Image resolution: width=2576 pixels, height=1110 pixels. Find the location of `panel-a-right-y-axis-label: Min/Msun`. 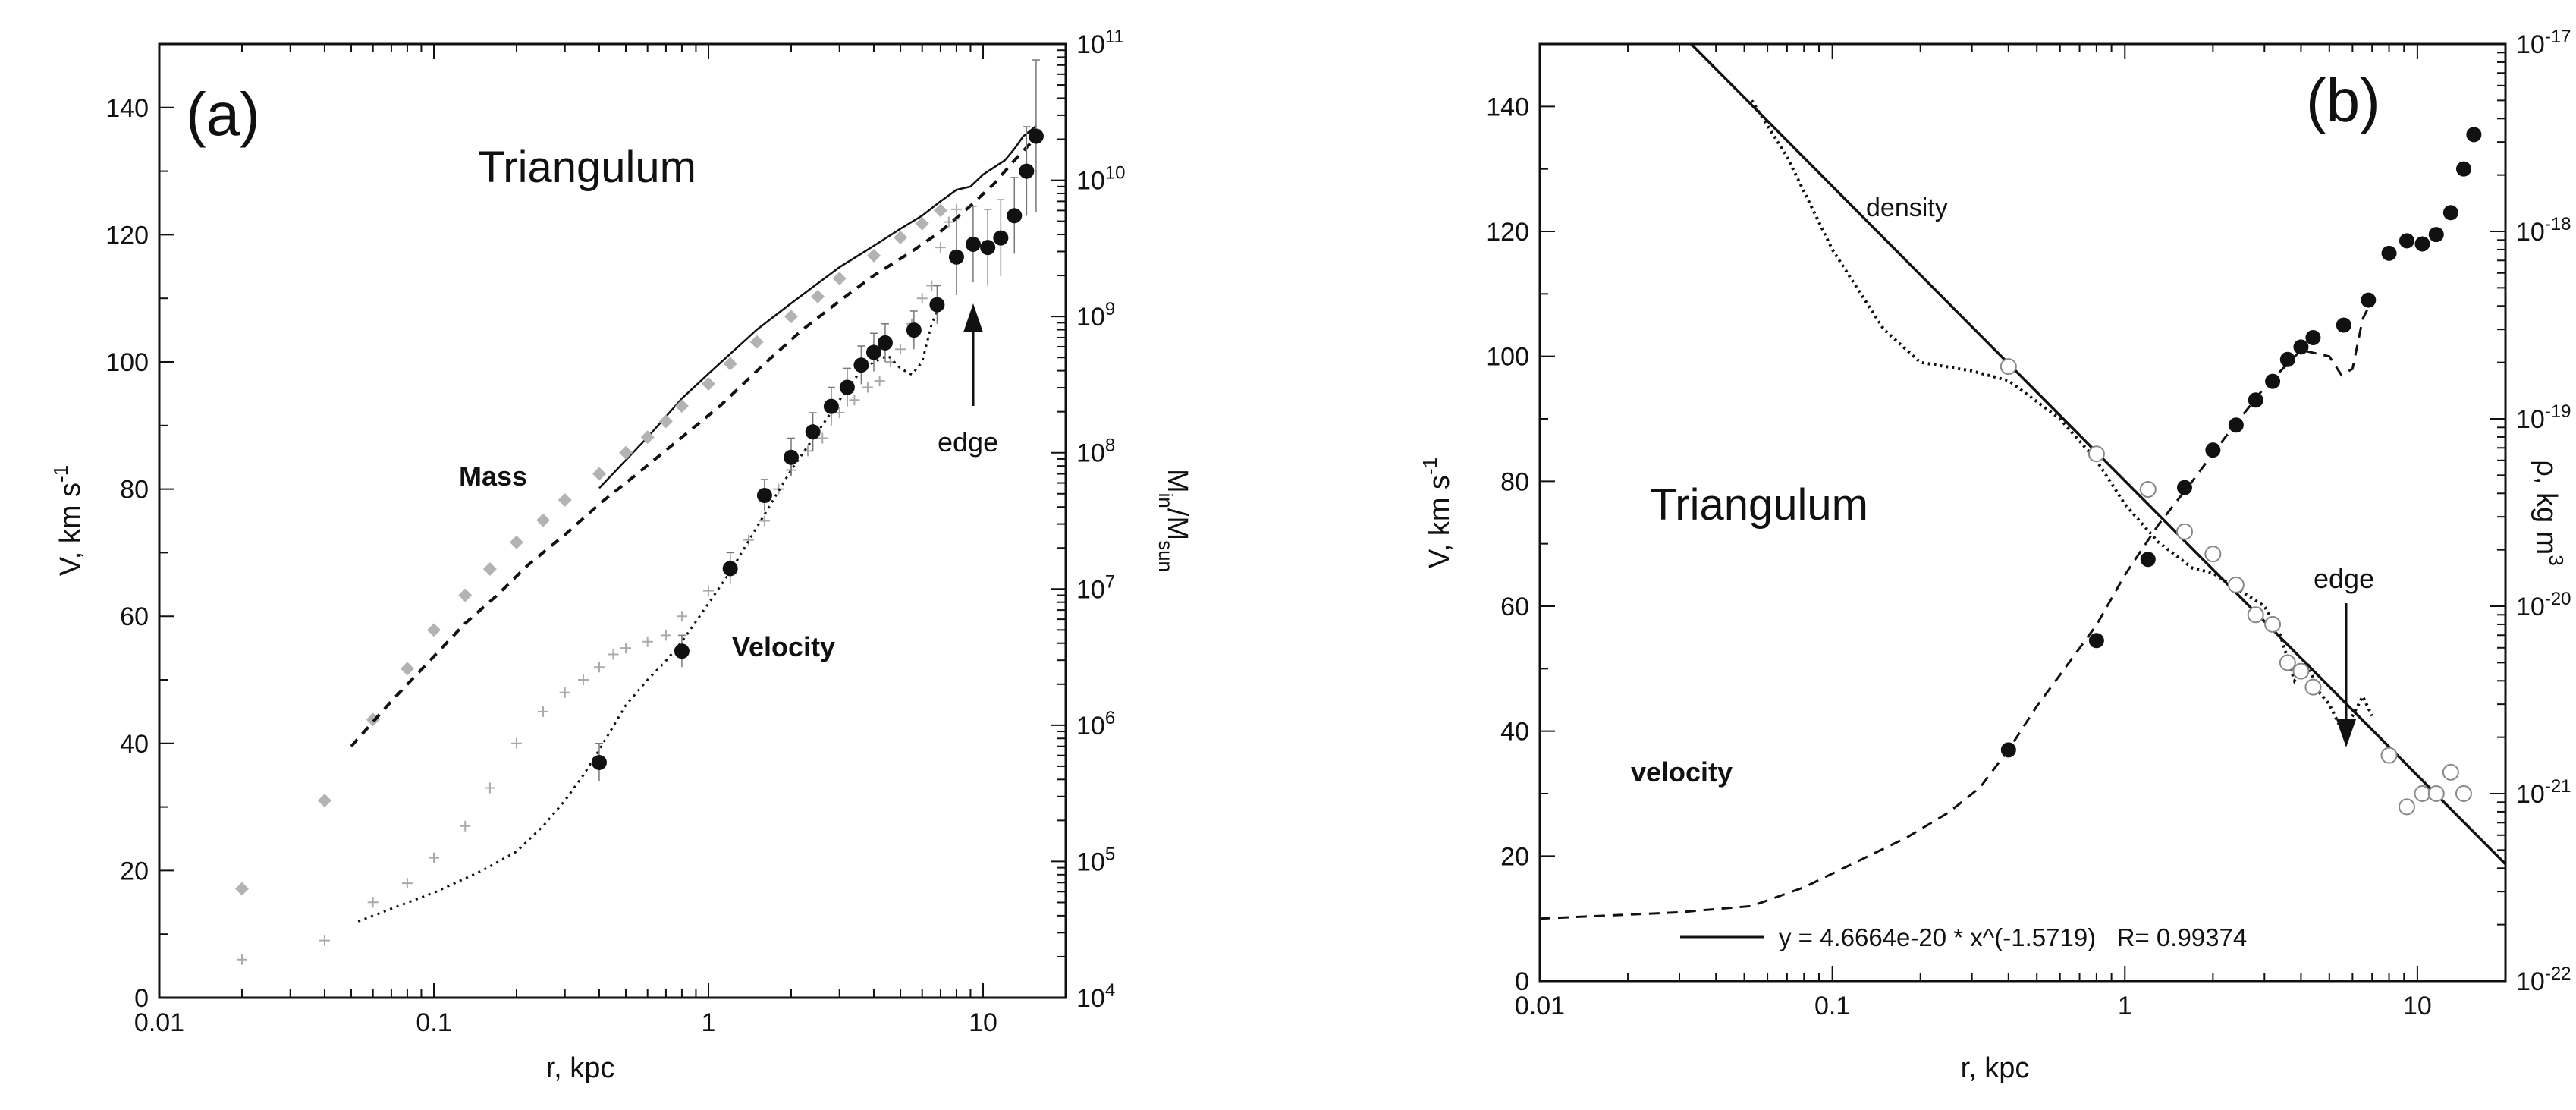

panel-a-right-y-axis-label: Min/Msun is located at coordinates (1173, 520).